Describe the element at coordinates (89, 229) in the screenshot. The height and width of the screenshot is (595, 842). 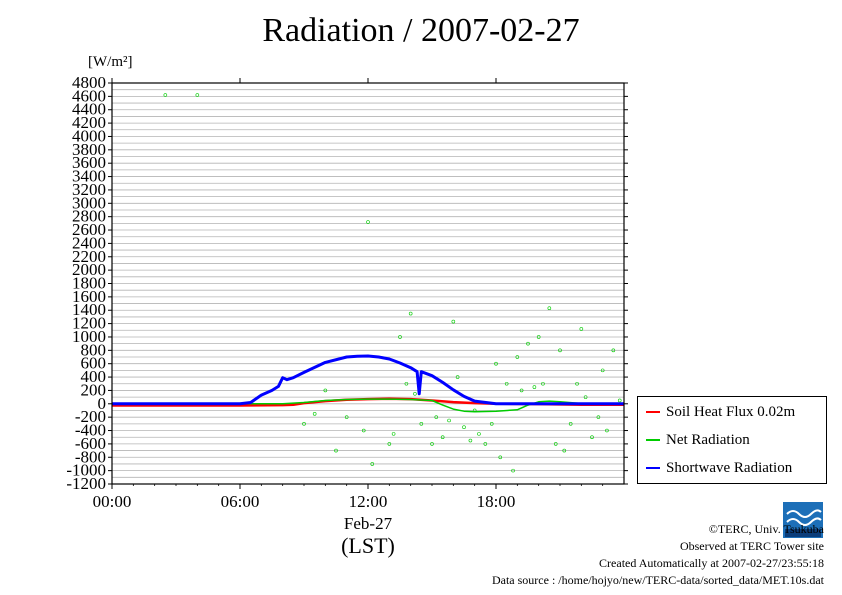
I see `y-tick-label: 2600` at that location.